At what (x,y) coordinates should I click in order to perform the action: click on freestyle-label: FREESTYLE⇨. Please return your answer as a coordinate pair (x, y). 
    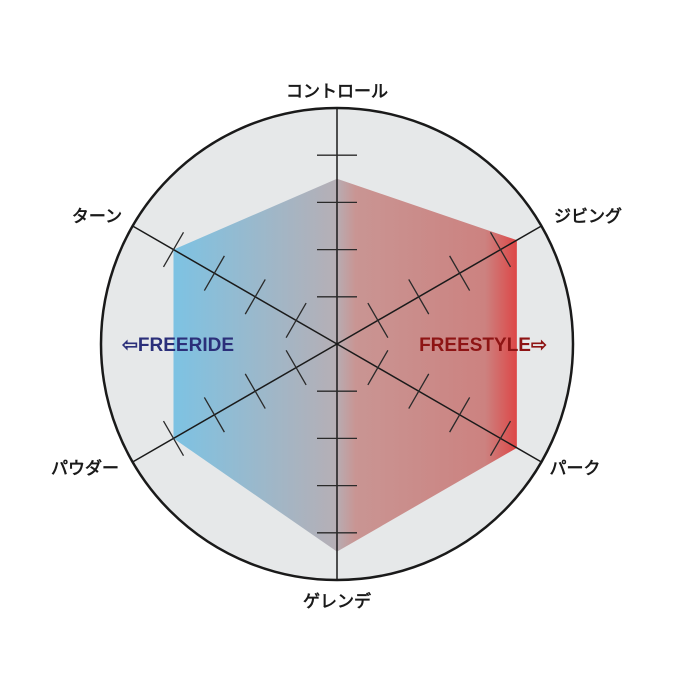
    Looking at the image, I should click on (483, 345).